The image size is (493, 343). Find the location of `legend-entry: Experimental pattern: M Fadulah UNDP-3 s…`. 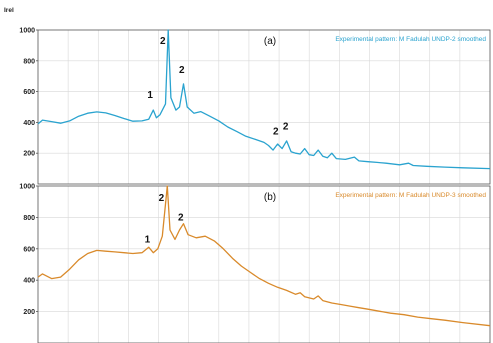

legend-entry: Experimental pattern: M Fadulah UNDP-3 s… is located at coordinates (410, 195).